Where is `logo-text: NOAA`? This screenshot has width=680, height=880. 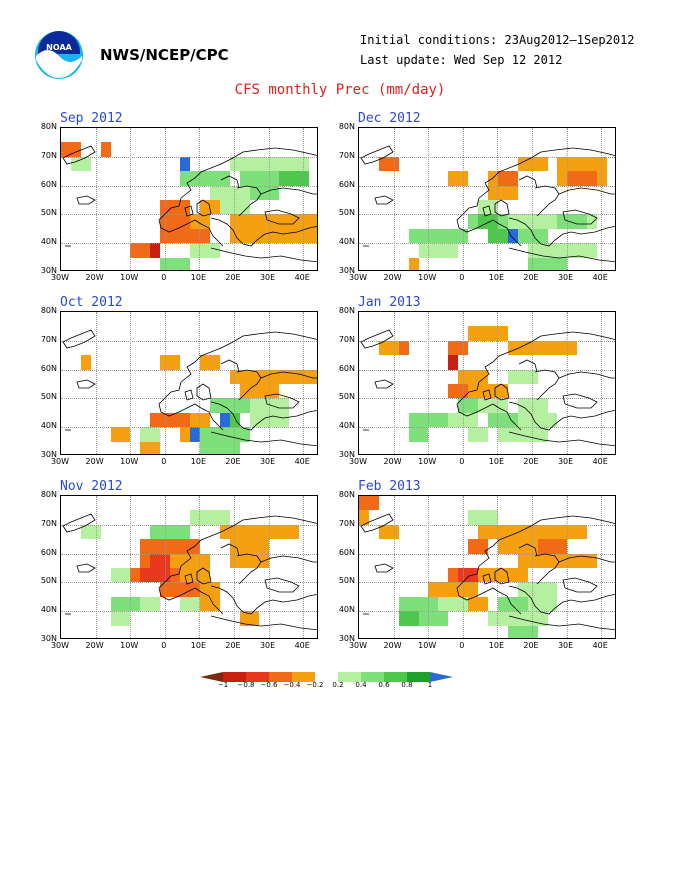 logo-text: NOAA is located at coordinates (59, 47).